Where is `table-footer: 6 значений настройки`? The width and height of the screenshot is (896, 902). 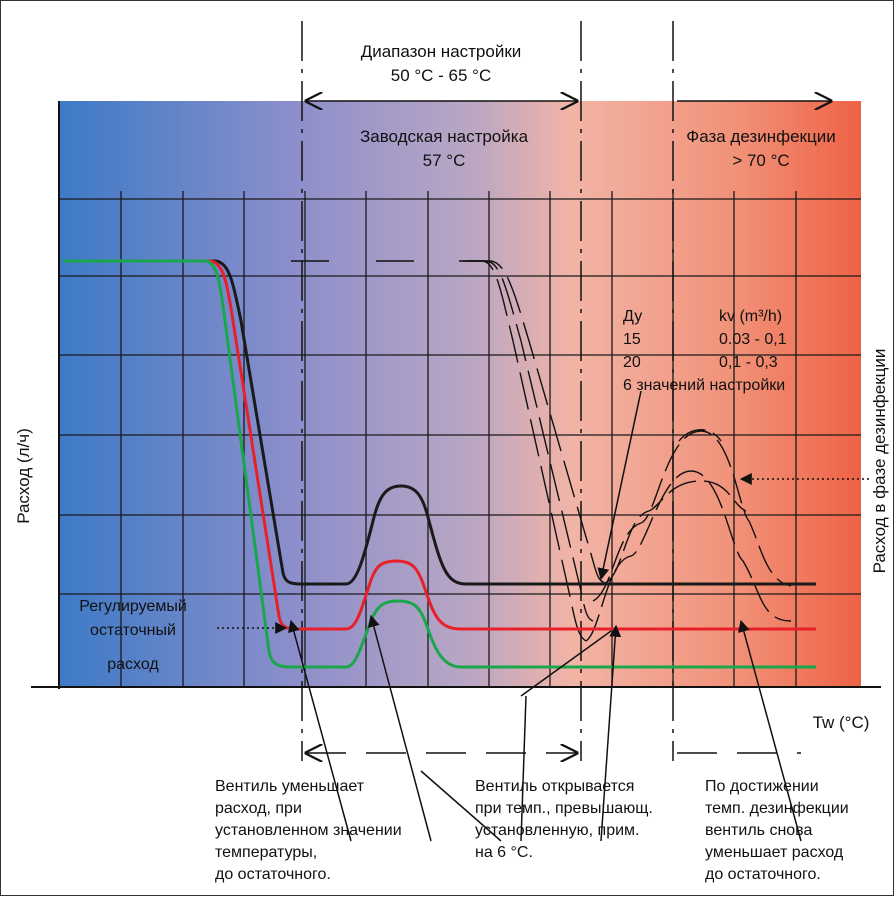
table-footer: 6 значений настройки is located at coordinates (704, 385).